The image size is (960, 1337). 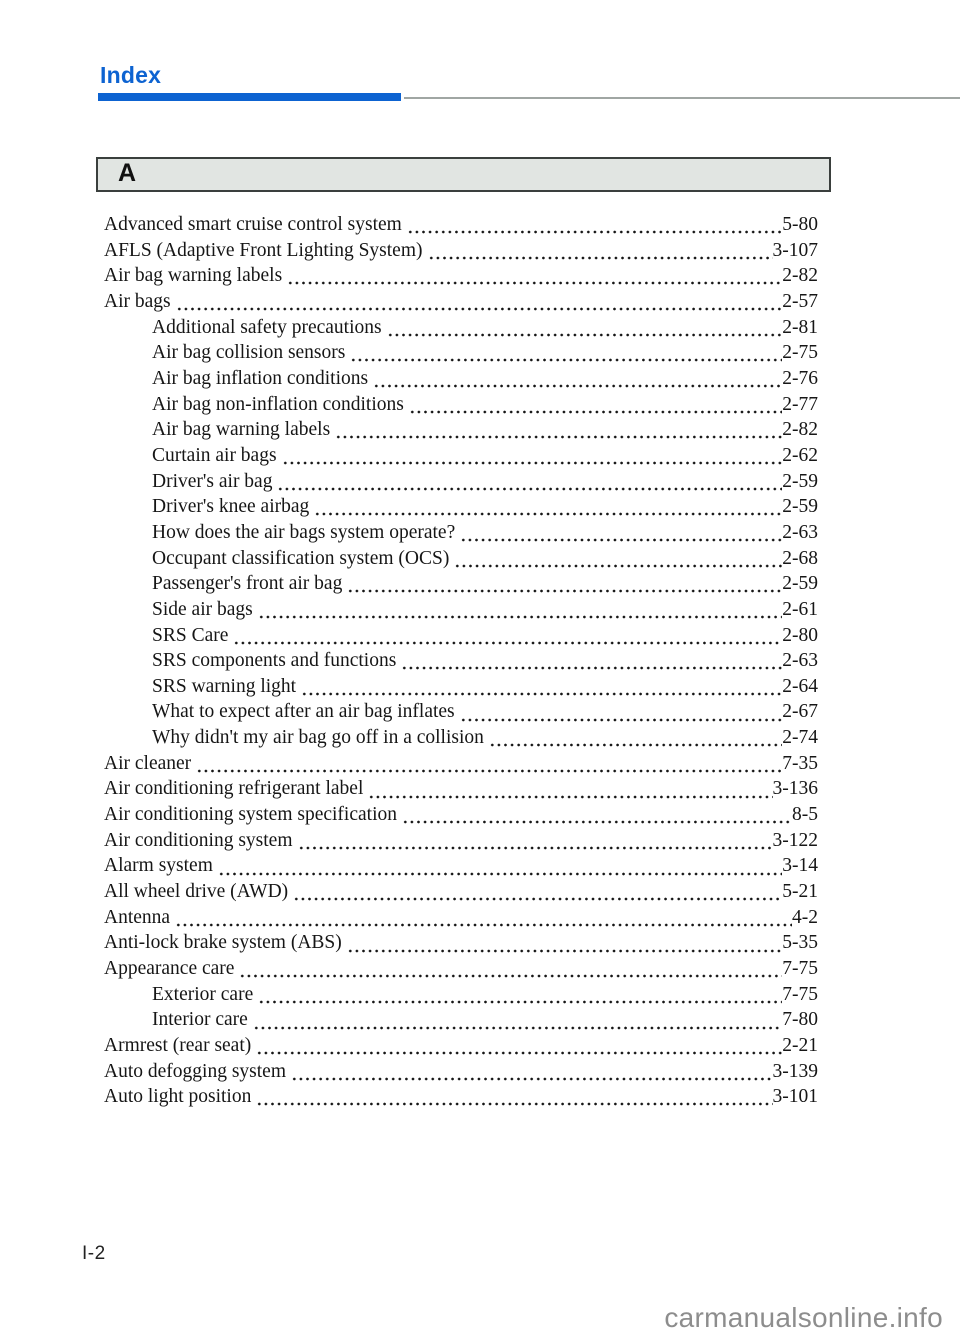 What do you see at coordinates (253, 224) in the screenshot?
I see `entry-label: Advanced smart cruise control system` at bounding box center [253, 224].